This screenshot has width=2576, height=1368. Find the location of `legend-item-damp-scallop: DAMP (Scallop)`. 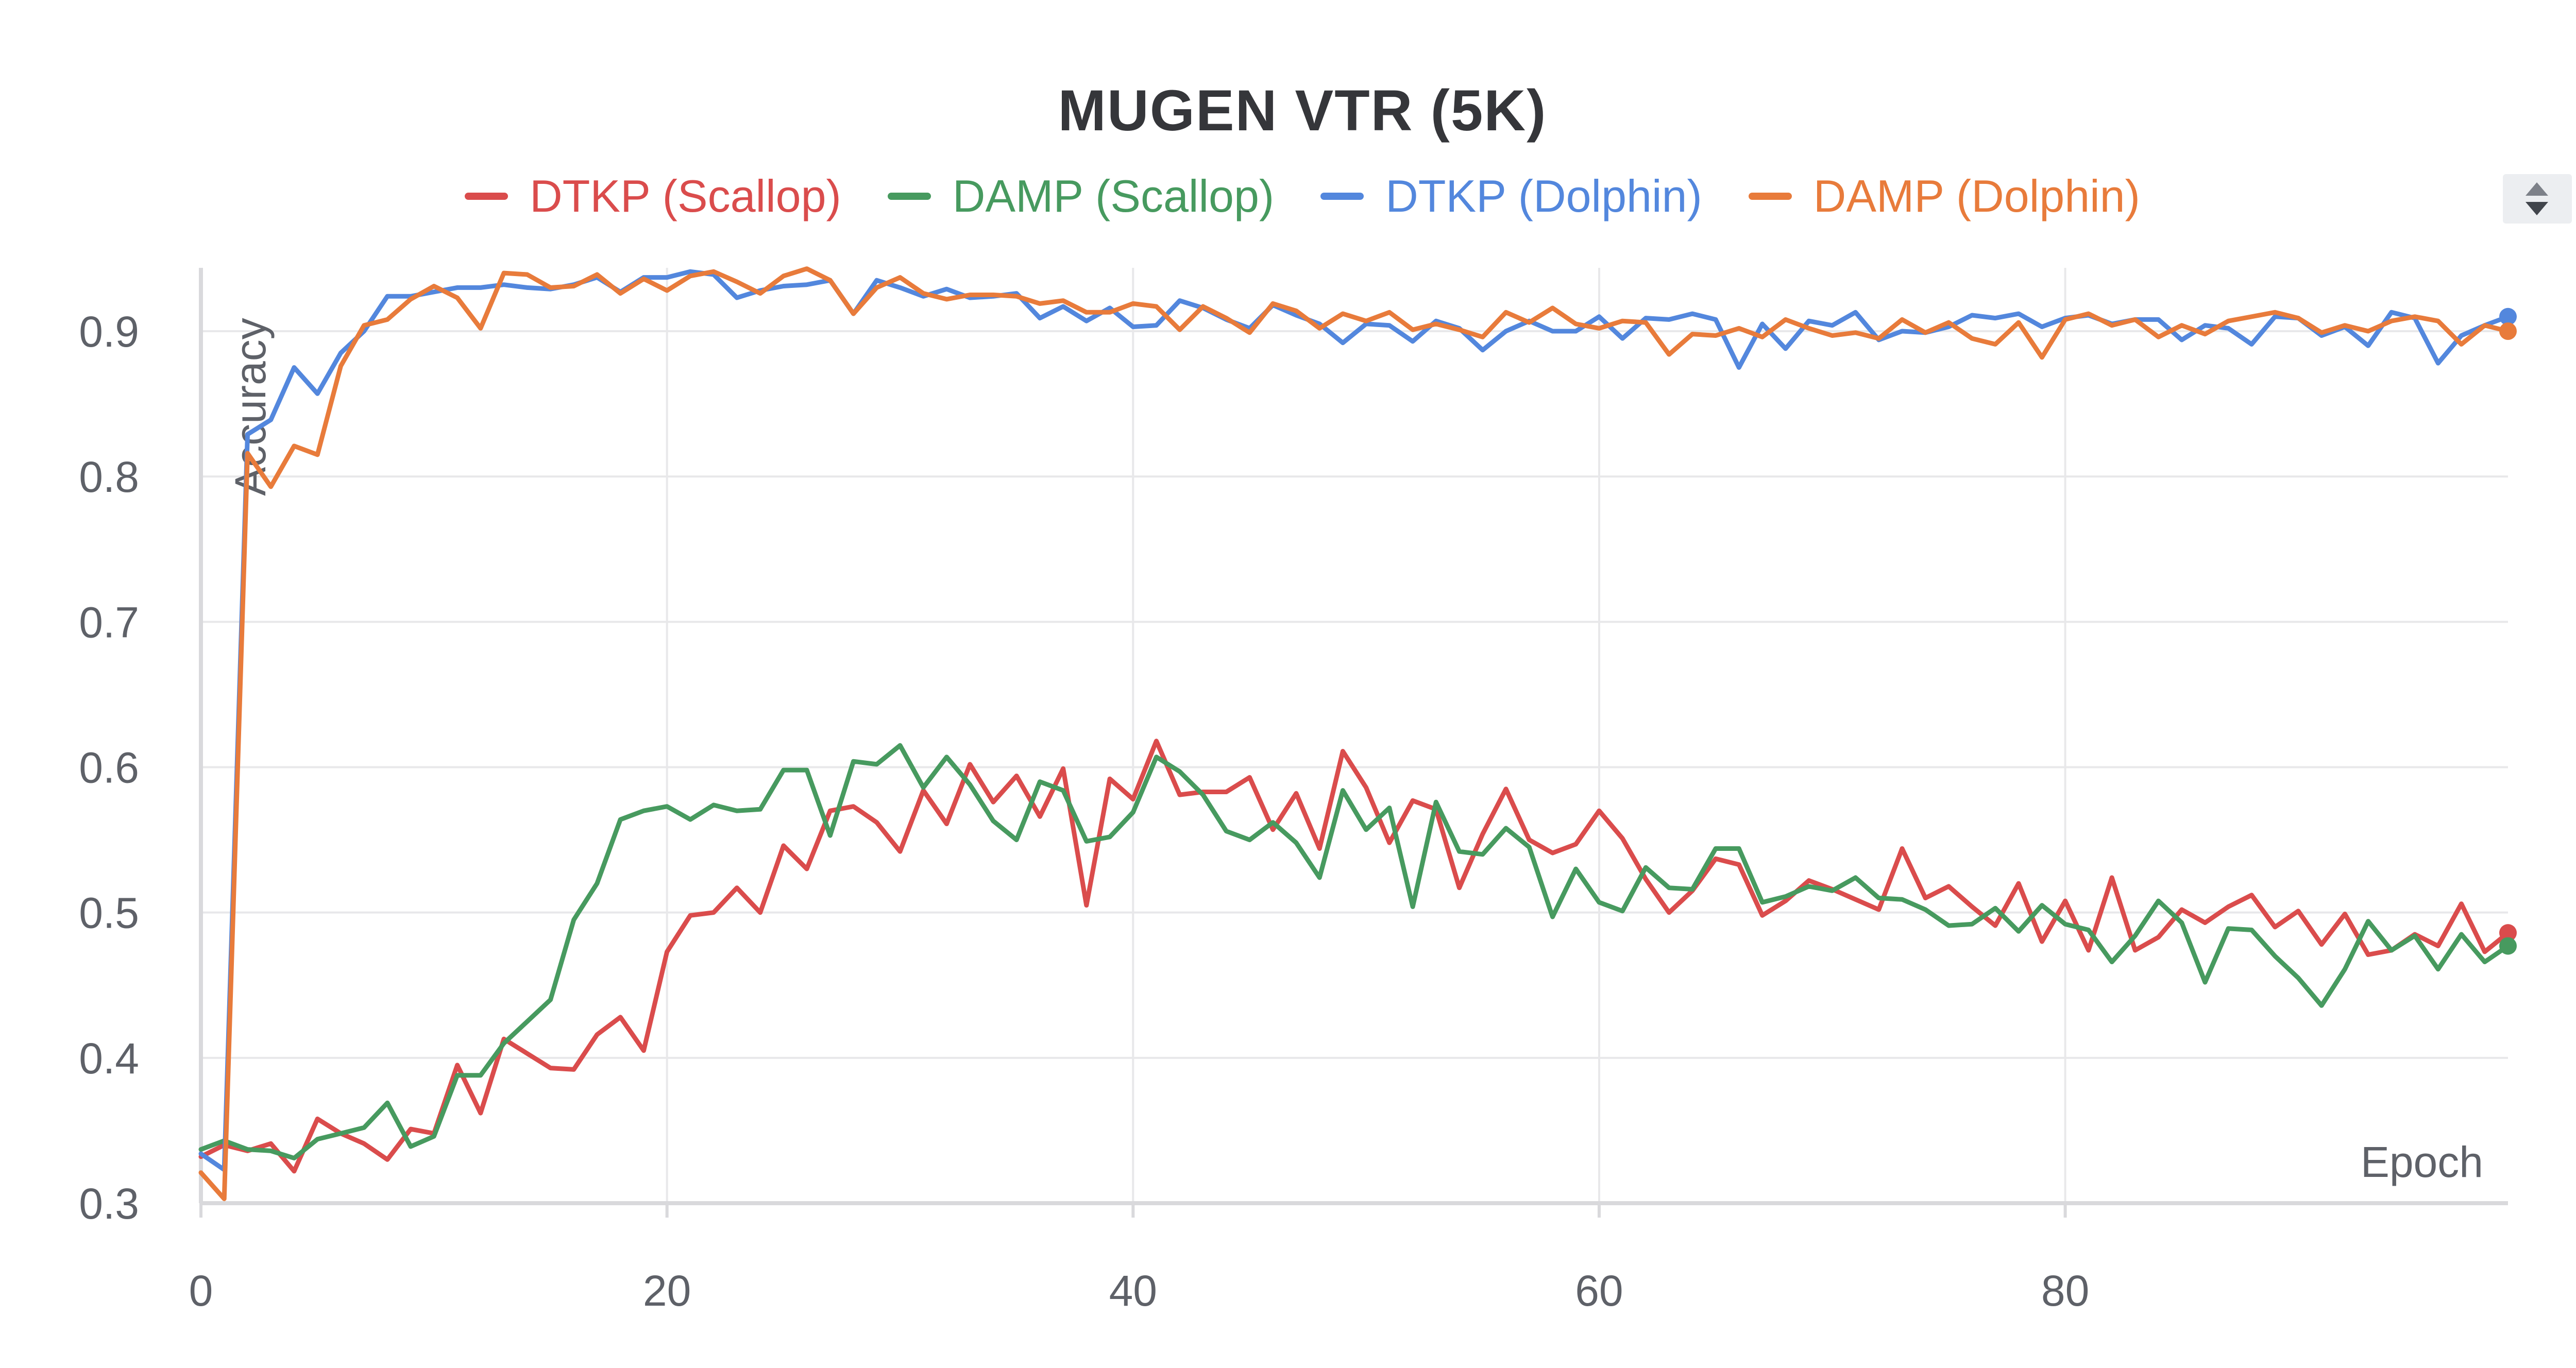

legend-item-damp-scallop: DAMP (Scallop) is located at coordinates (1081, 196).